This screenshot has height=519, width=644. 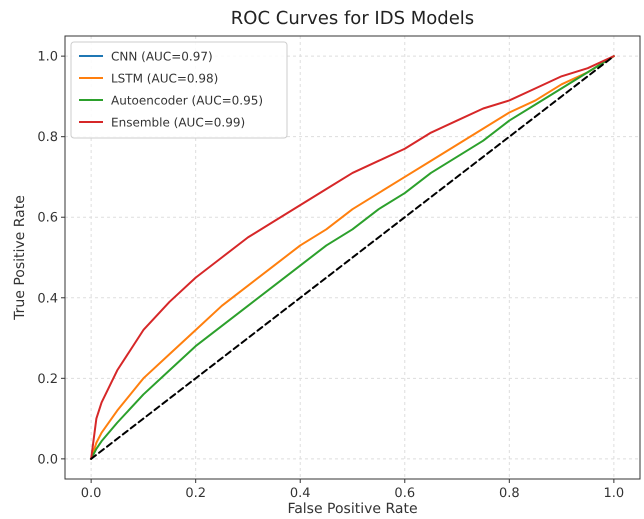 What do you see at coordinates (614, 493) in the screenshot?
I see `x-tick-label: 1.0` at bounding box center [614, 493].